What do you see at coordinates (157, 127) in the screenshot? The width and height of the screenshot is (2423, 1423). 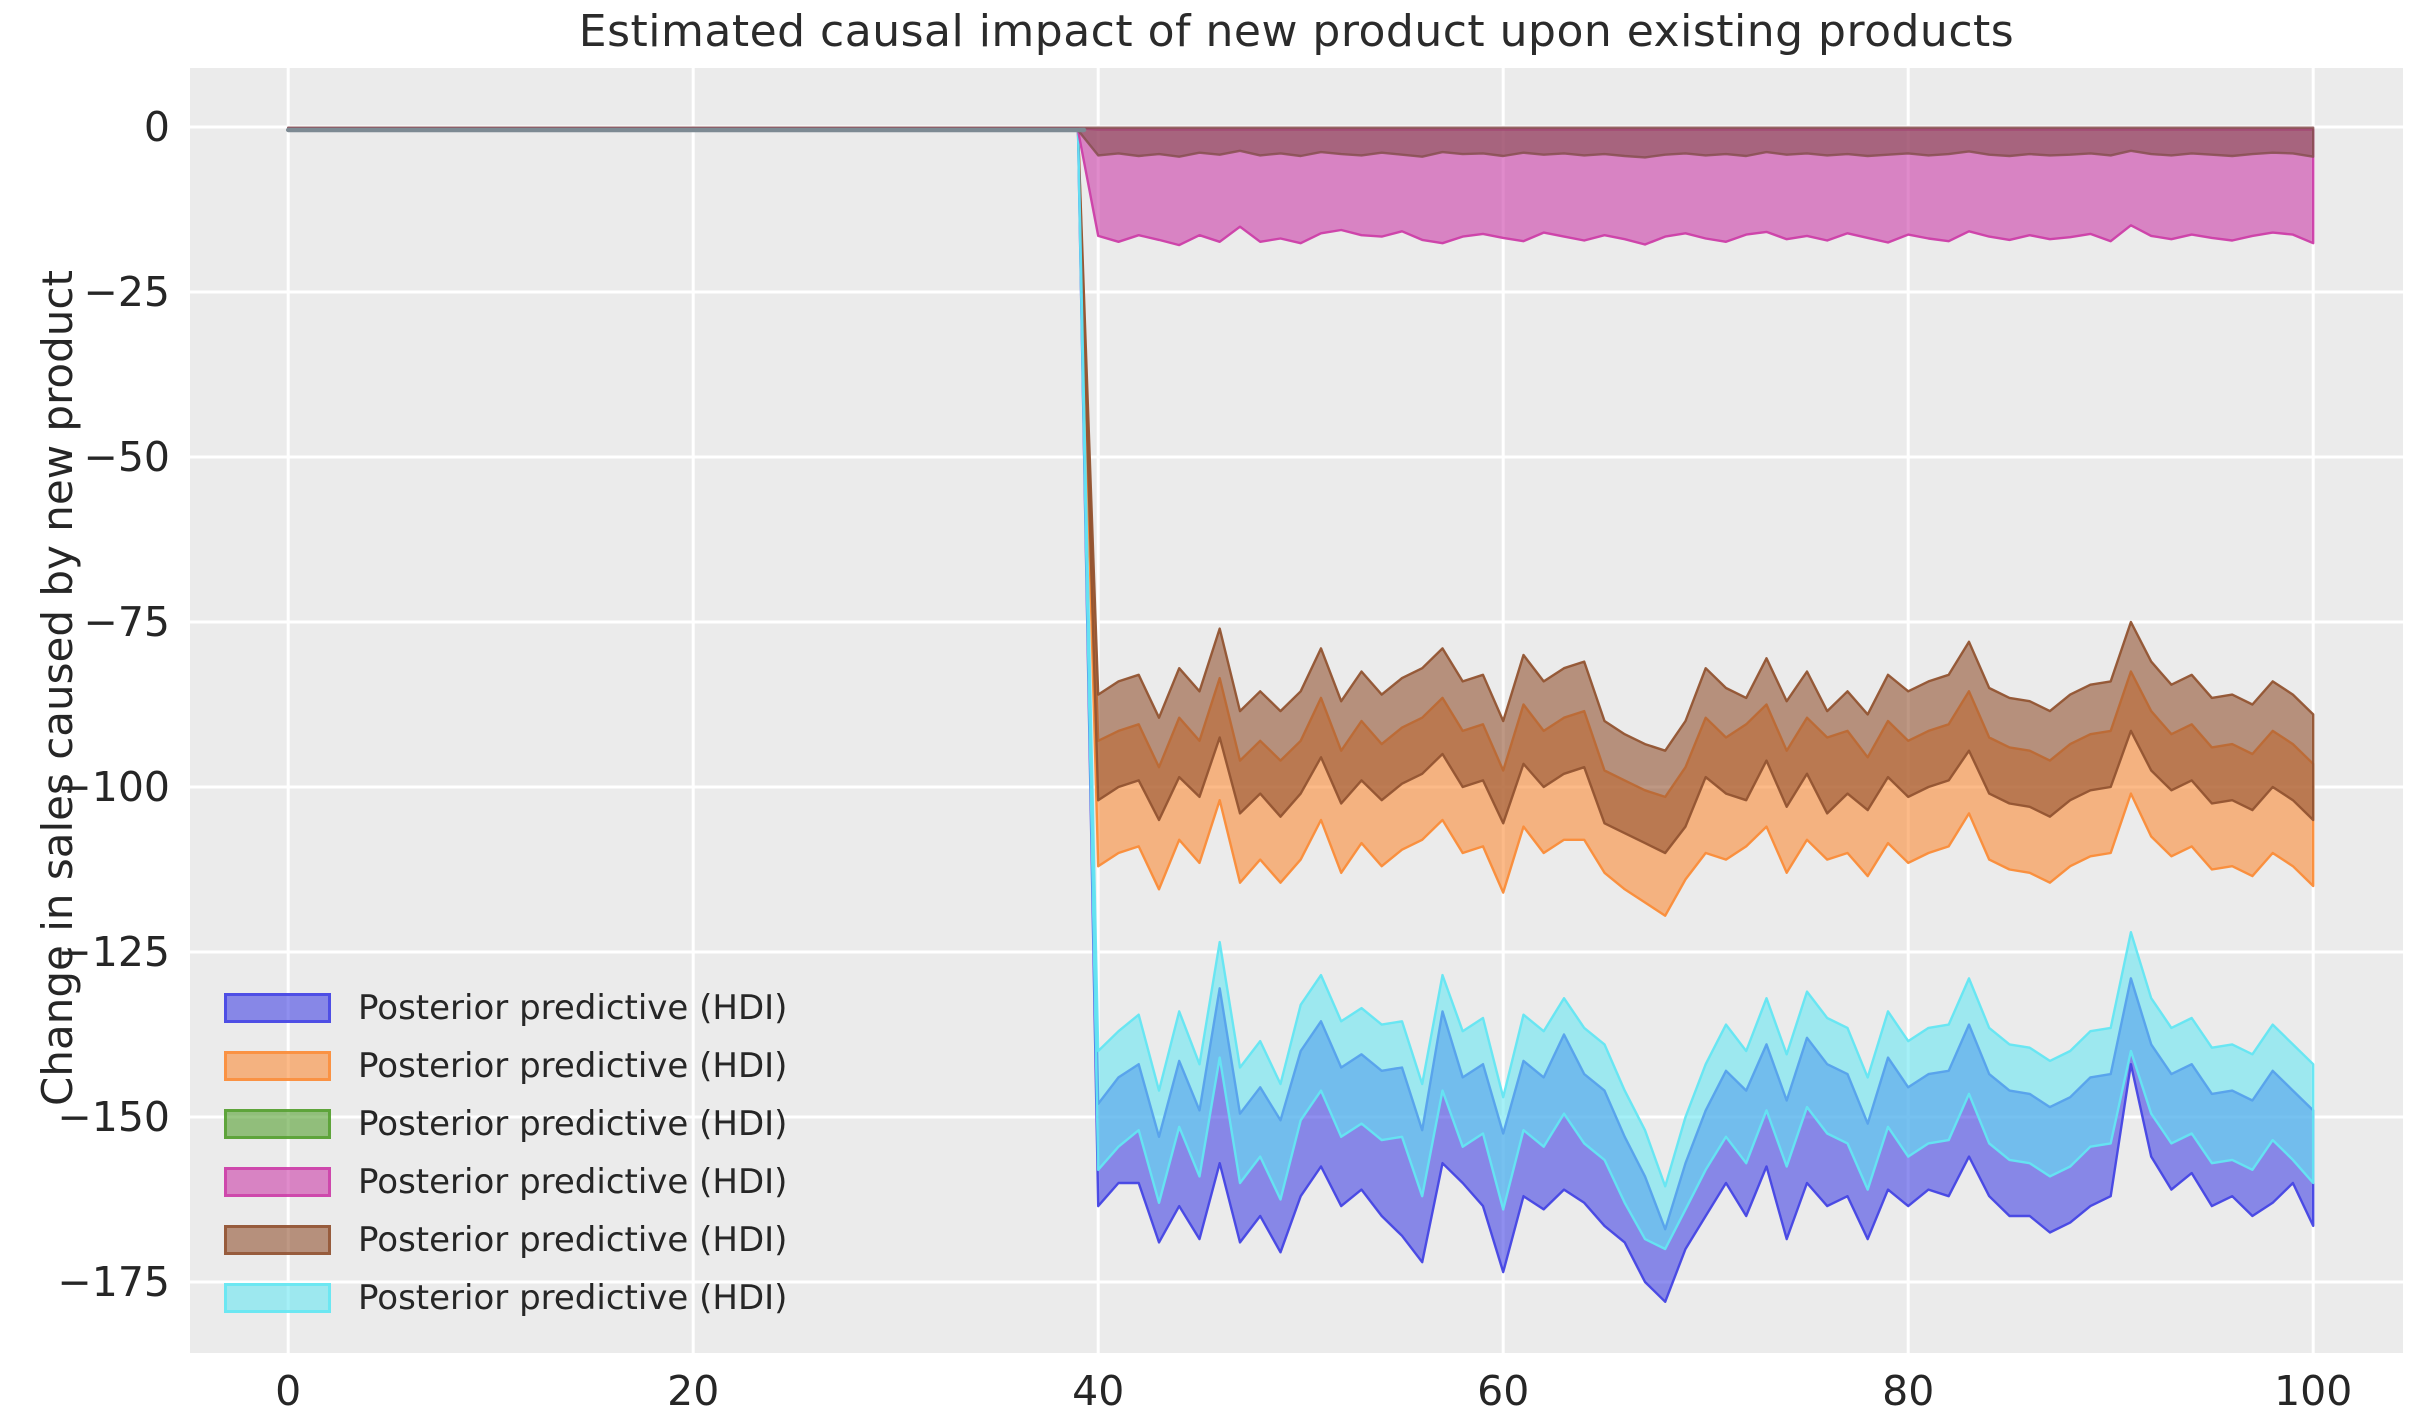 I see `y-tick-label: 0` at bounding box center [157, 127].